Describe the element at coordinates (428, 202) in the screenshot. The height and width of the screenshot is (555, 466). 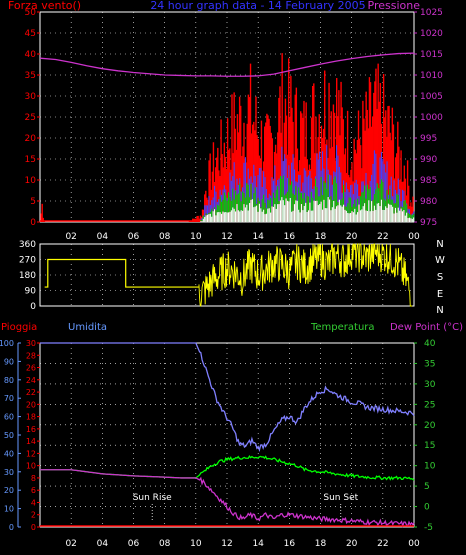
I see `pressure-tick-label: 980` at that location.